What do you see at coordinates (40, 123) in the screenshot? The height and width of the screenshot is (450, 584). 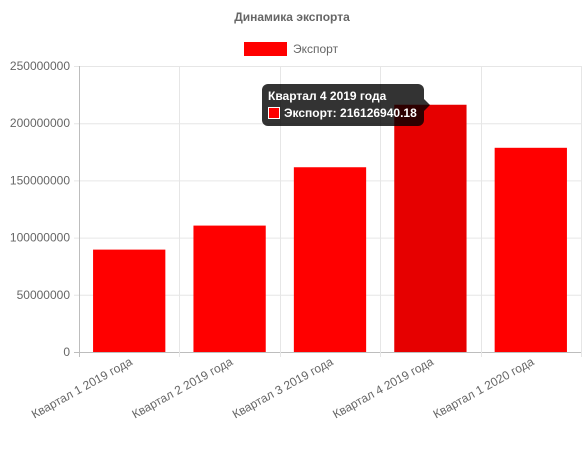 I see `y-tick-label: 200000000` at bounding box center [40, 123].